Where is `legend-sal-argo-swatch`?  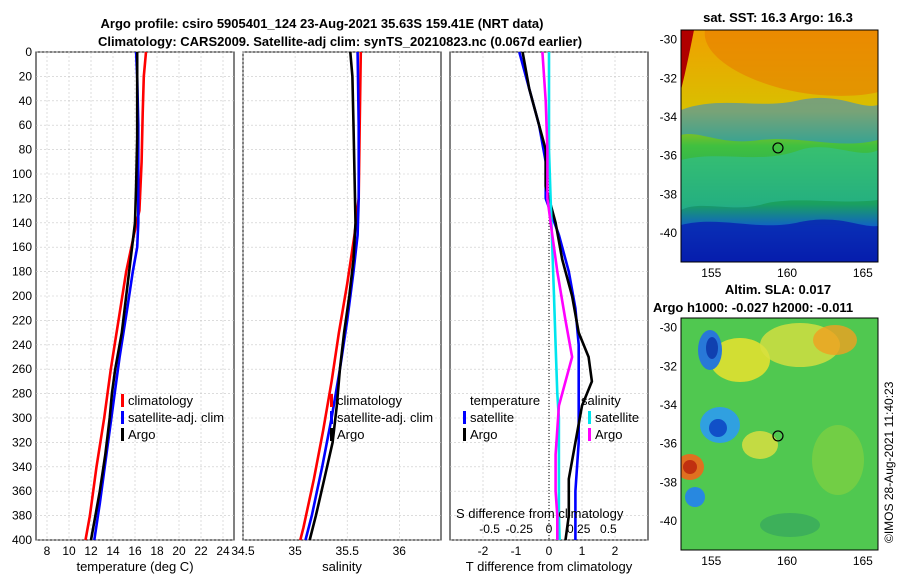 legend-sal-argo-swatch is located at coordinates (331, 434).